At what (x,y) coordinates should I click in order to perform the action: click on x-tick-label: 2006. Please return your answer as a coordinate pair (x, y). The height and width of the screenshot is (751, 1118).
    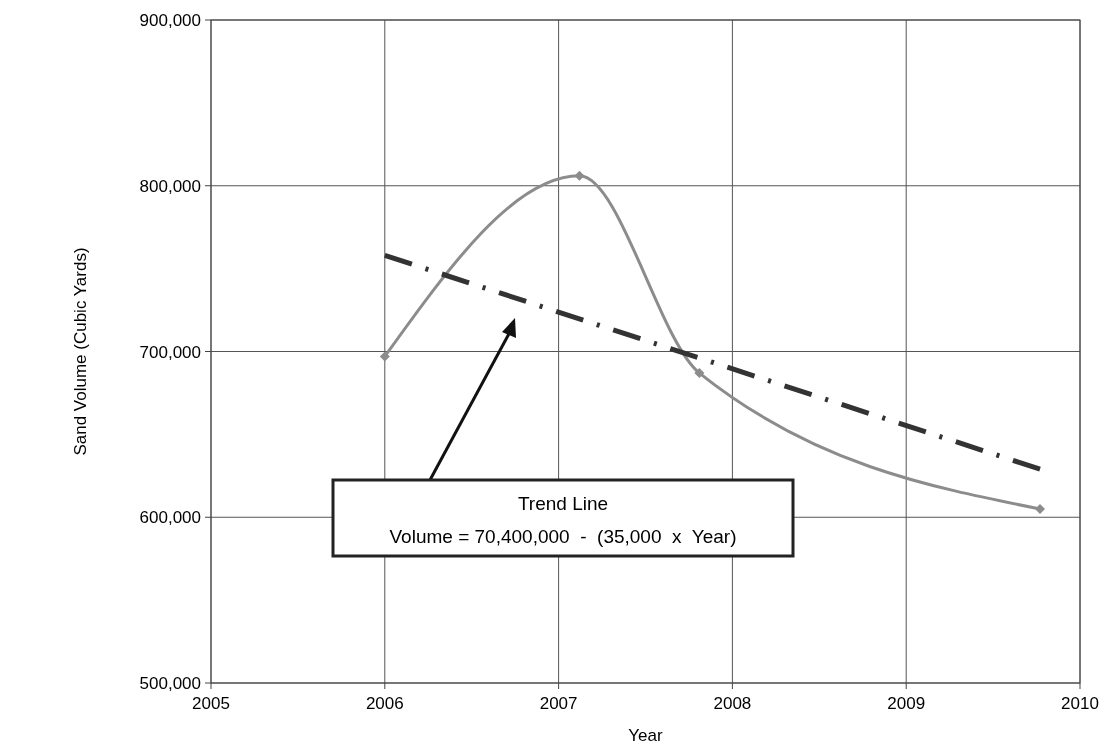
    Looking at the image, I should click on (384, 703).